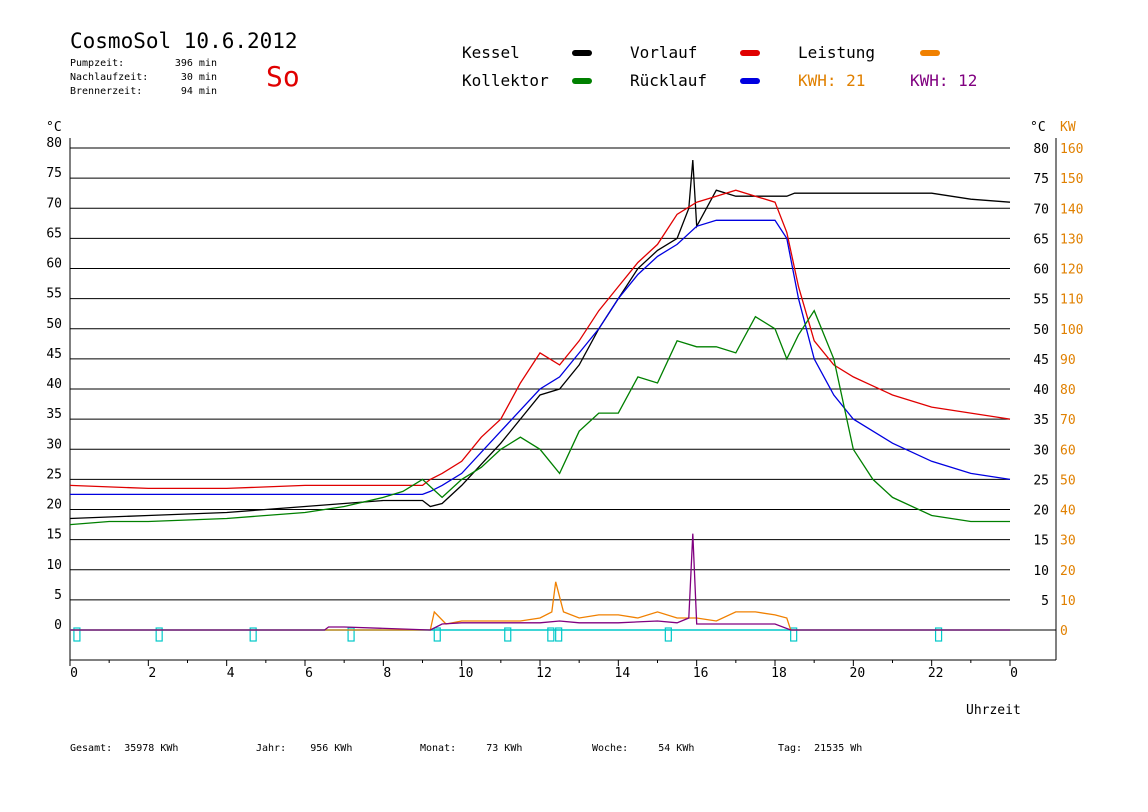  I want to click on x-tick-label: 20, so click(858, 673).